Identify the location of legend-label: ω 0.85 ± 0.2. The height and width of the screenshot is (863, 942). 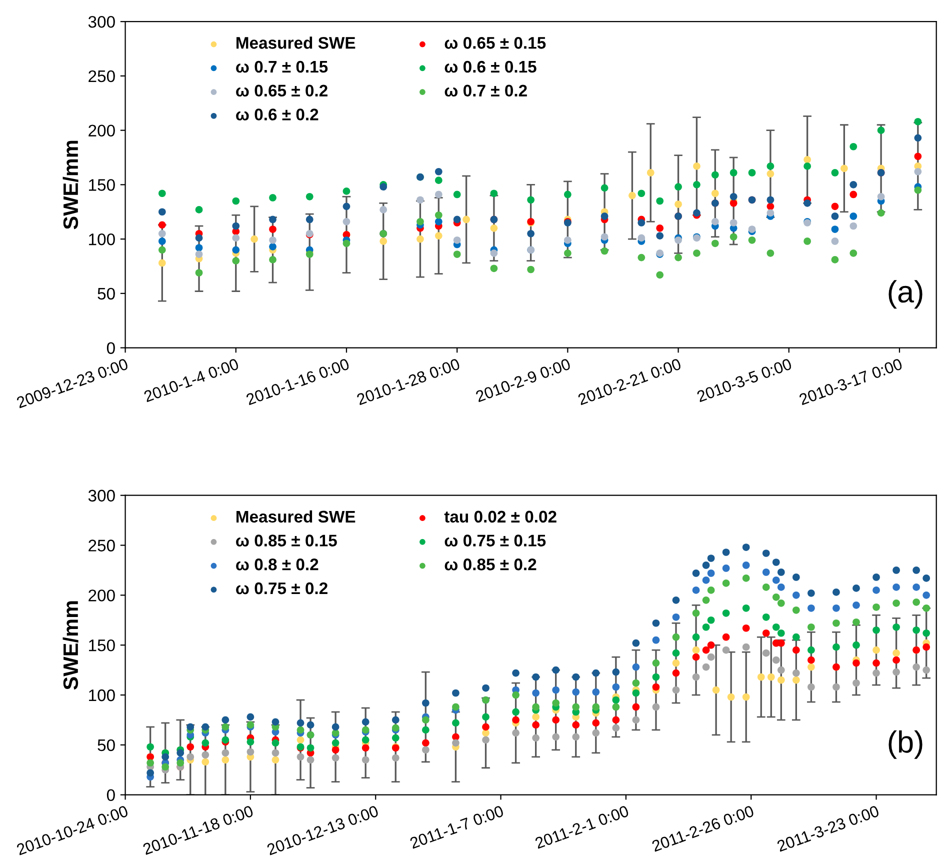
(490, 564).